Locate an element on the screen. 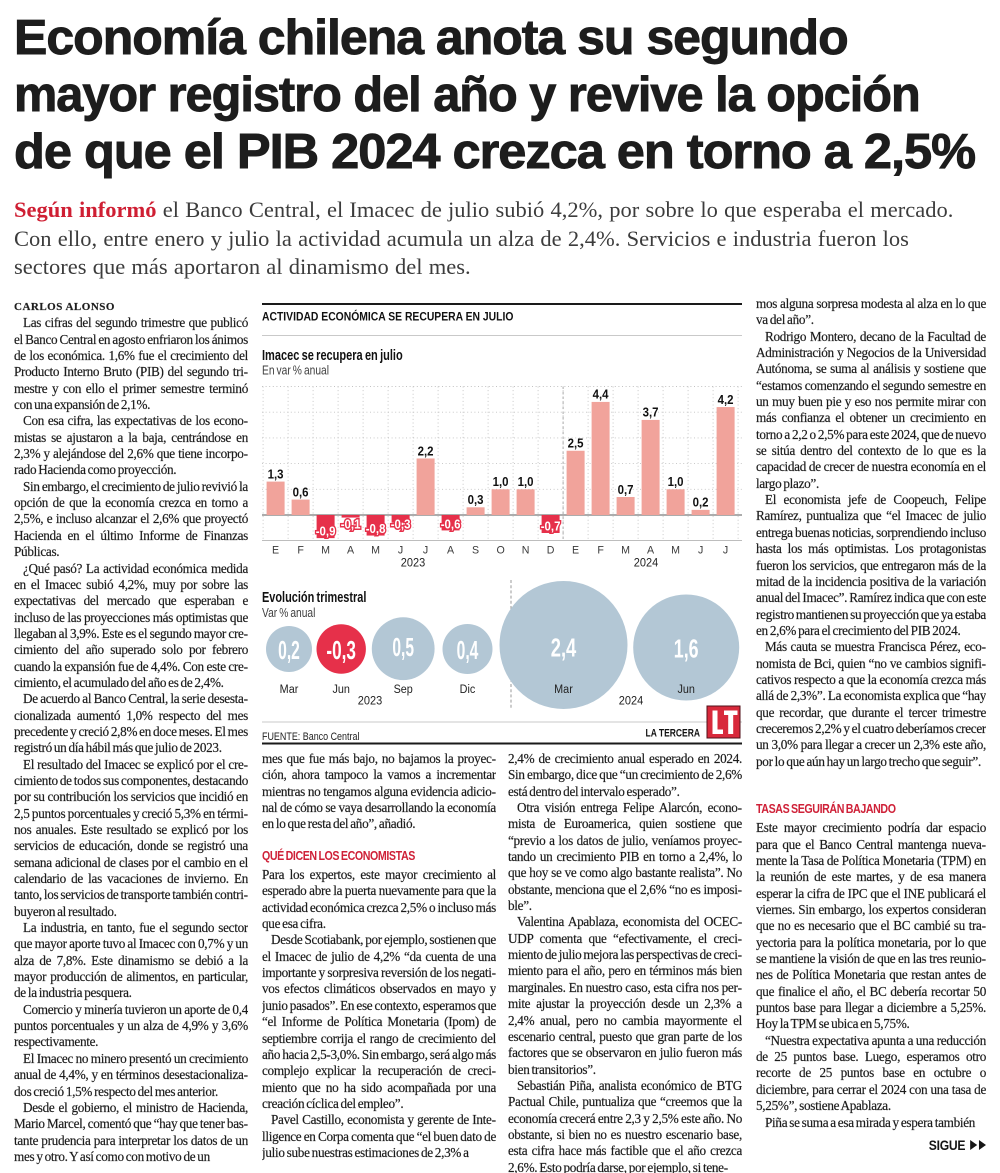  svg-text: 4,4 is located at coordinates (601, 394).